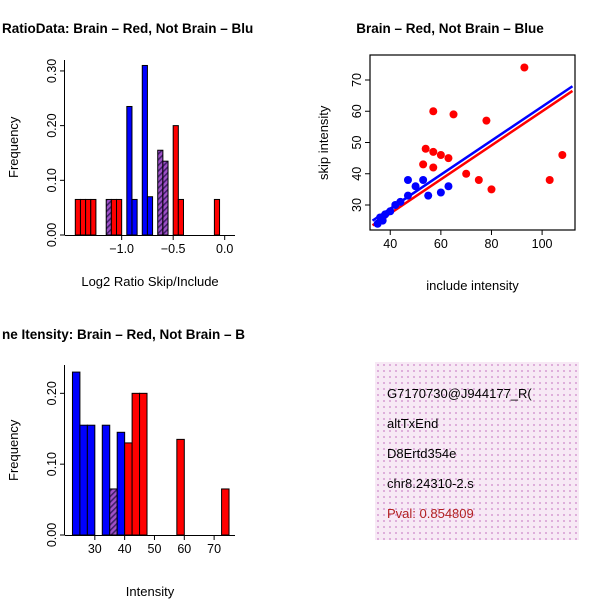 The width and height of the screenshot is (600, 600). I want to click on svg-text: 100, so click(542, 244).